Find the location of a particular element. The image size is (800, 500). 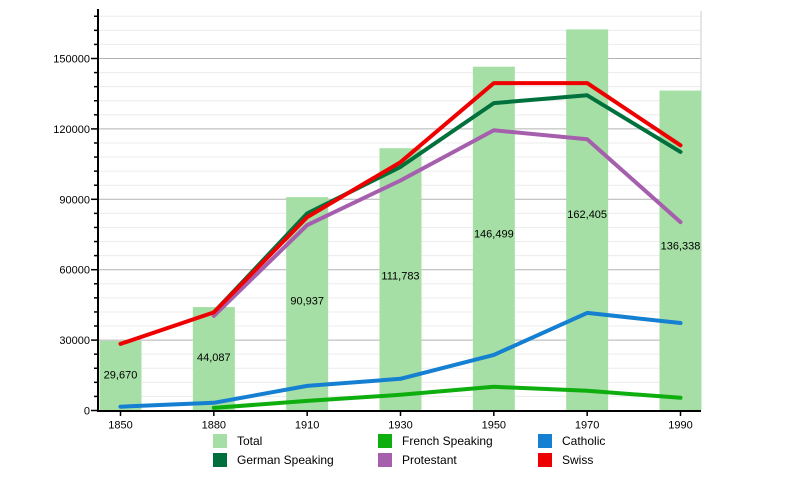

french-speaking-swatch is located at coordinates (385, 441).